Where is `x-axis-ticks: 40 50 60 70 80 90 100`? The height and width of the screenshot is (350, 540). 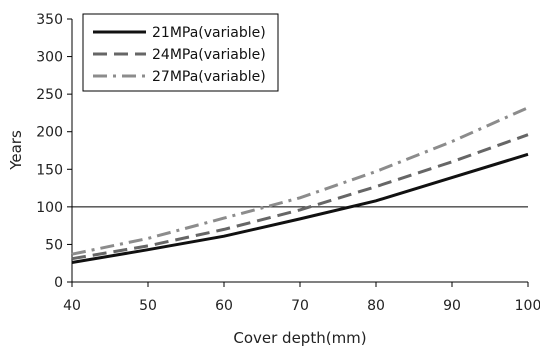 x-axis-ticks: 40 50 60 70 80 90 100 is located at coordinates (301, 298).